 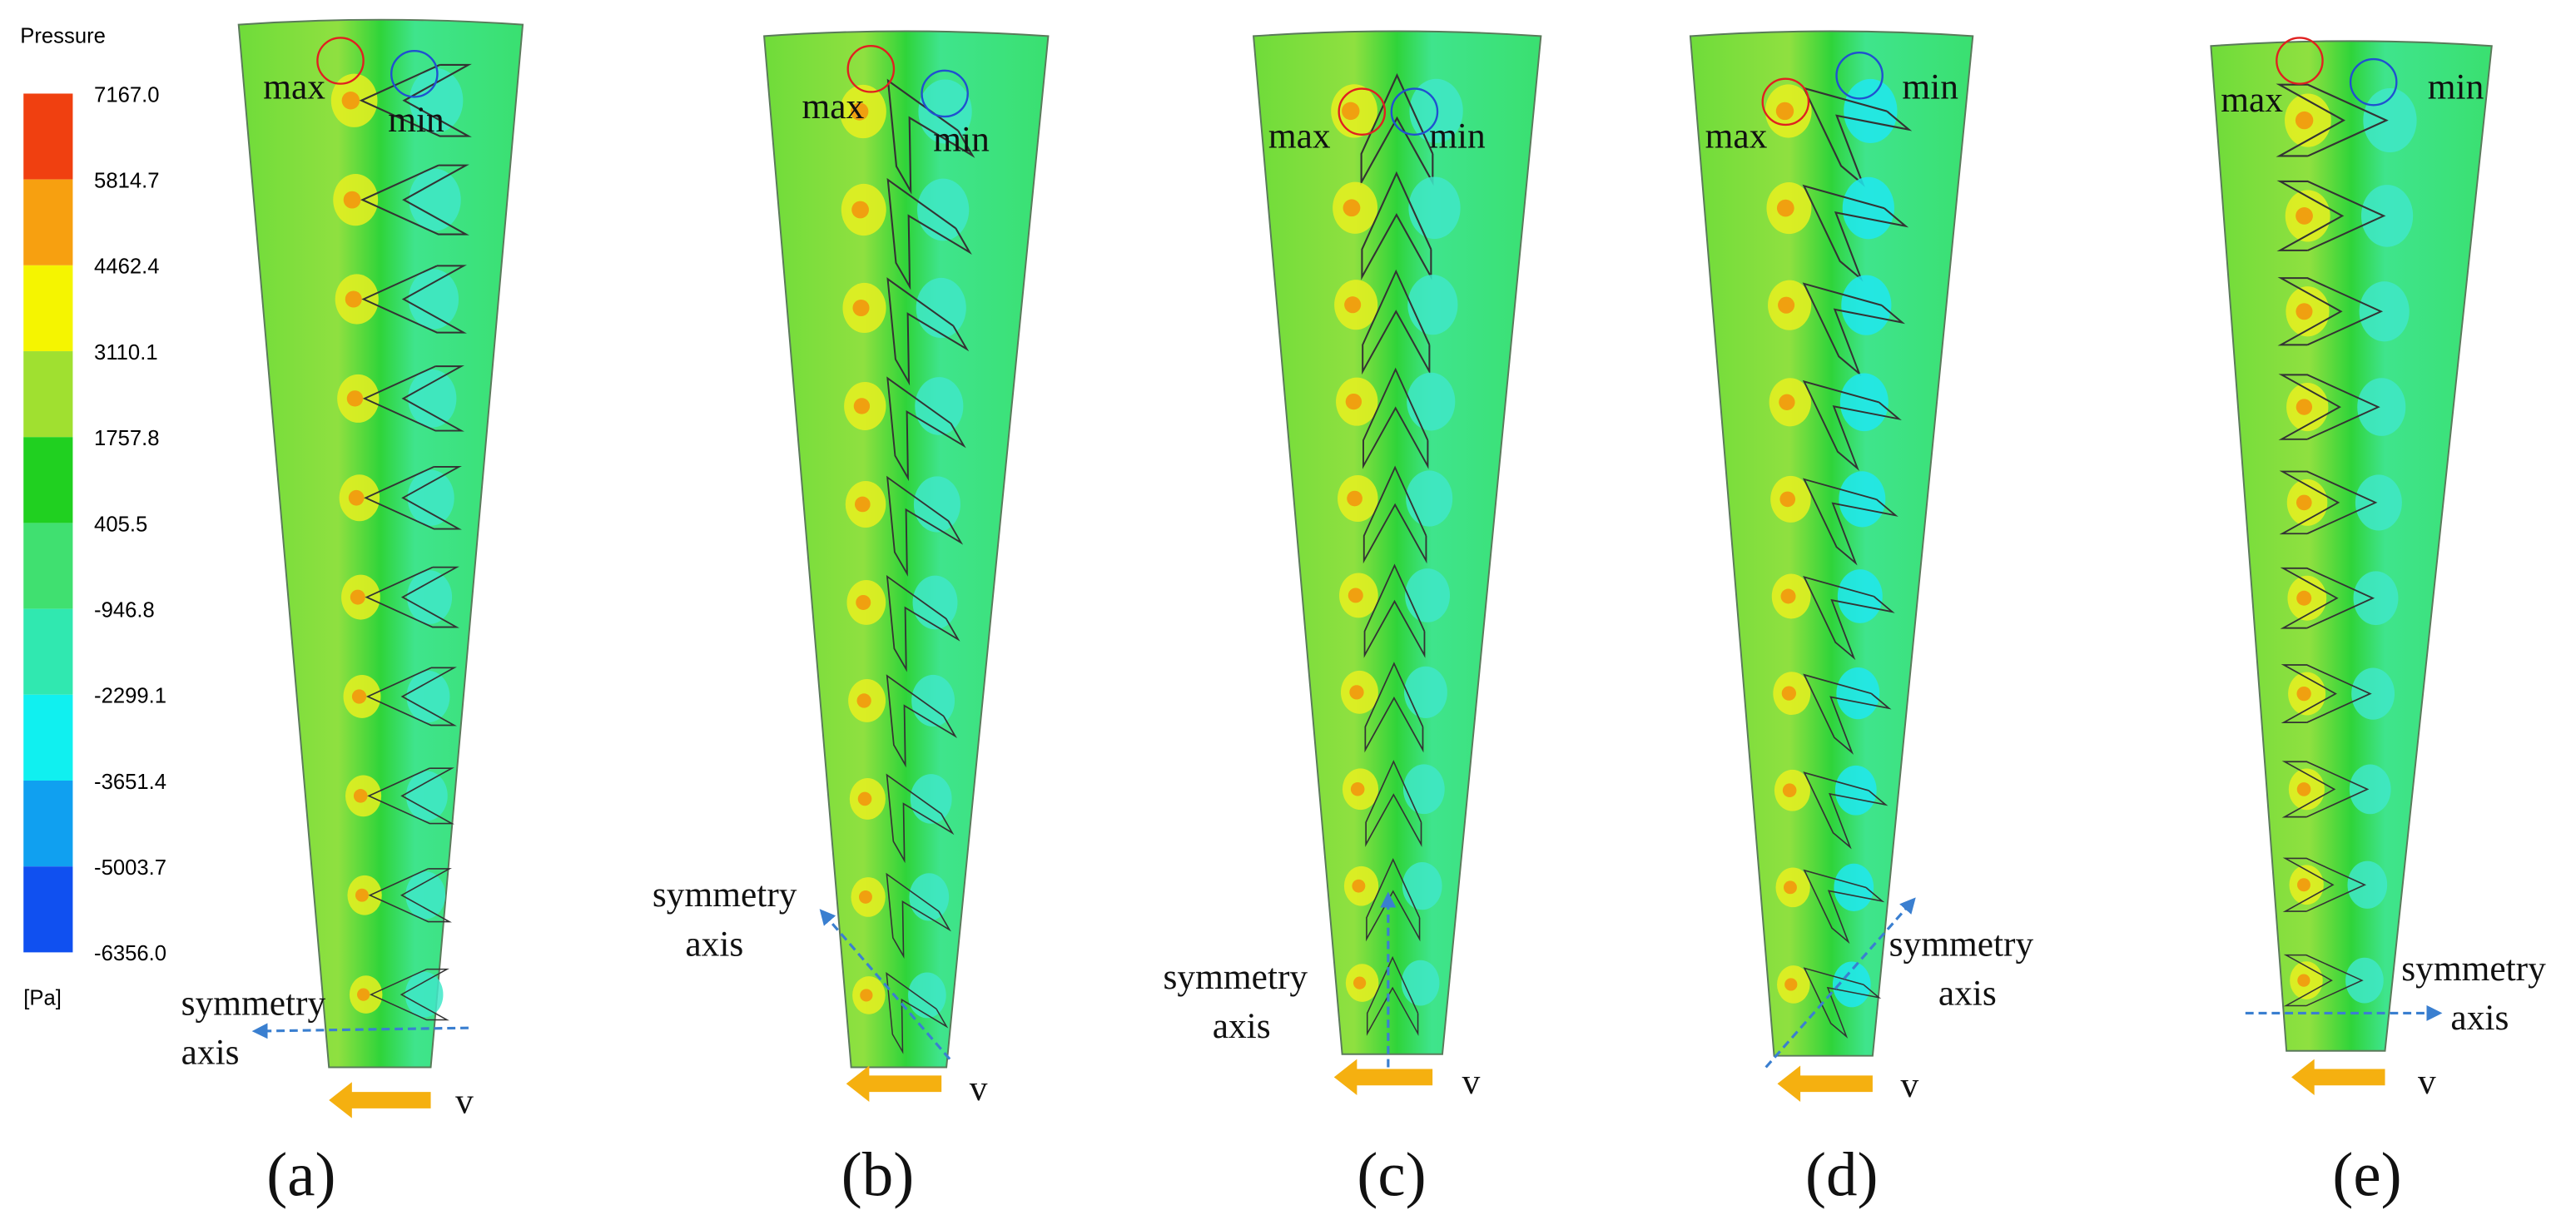 What do you see at coordinates (877, 1174) in the screenshot?
I see `panel-label: (b)` at bounding box center [877, 1174].